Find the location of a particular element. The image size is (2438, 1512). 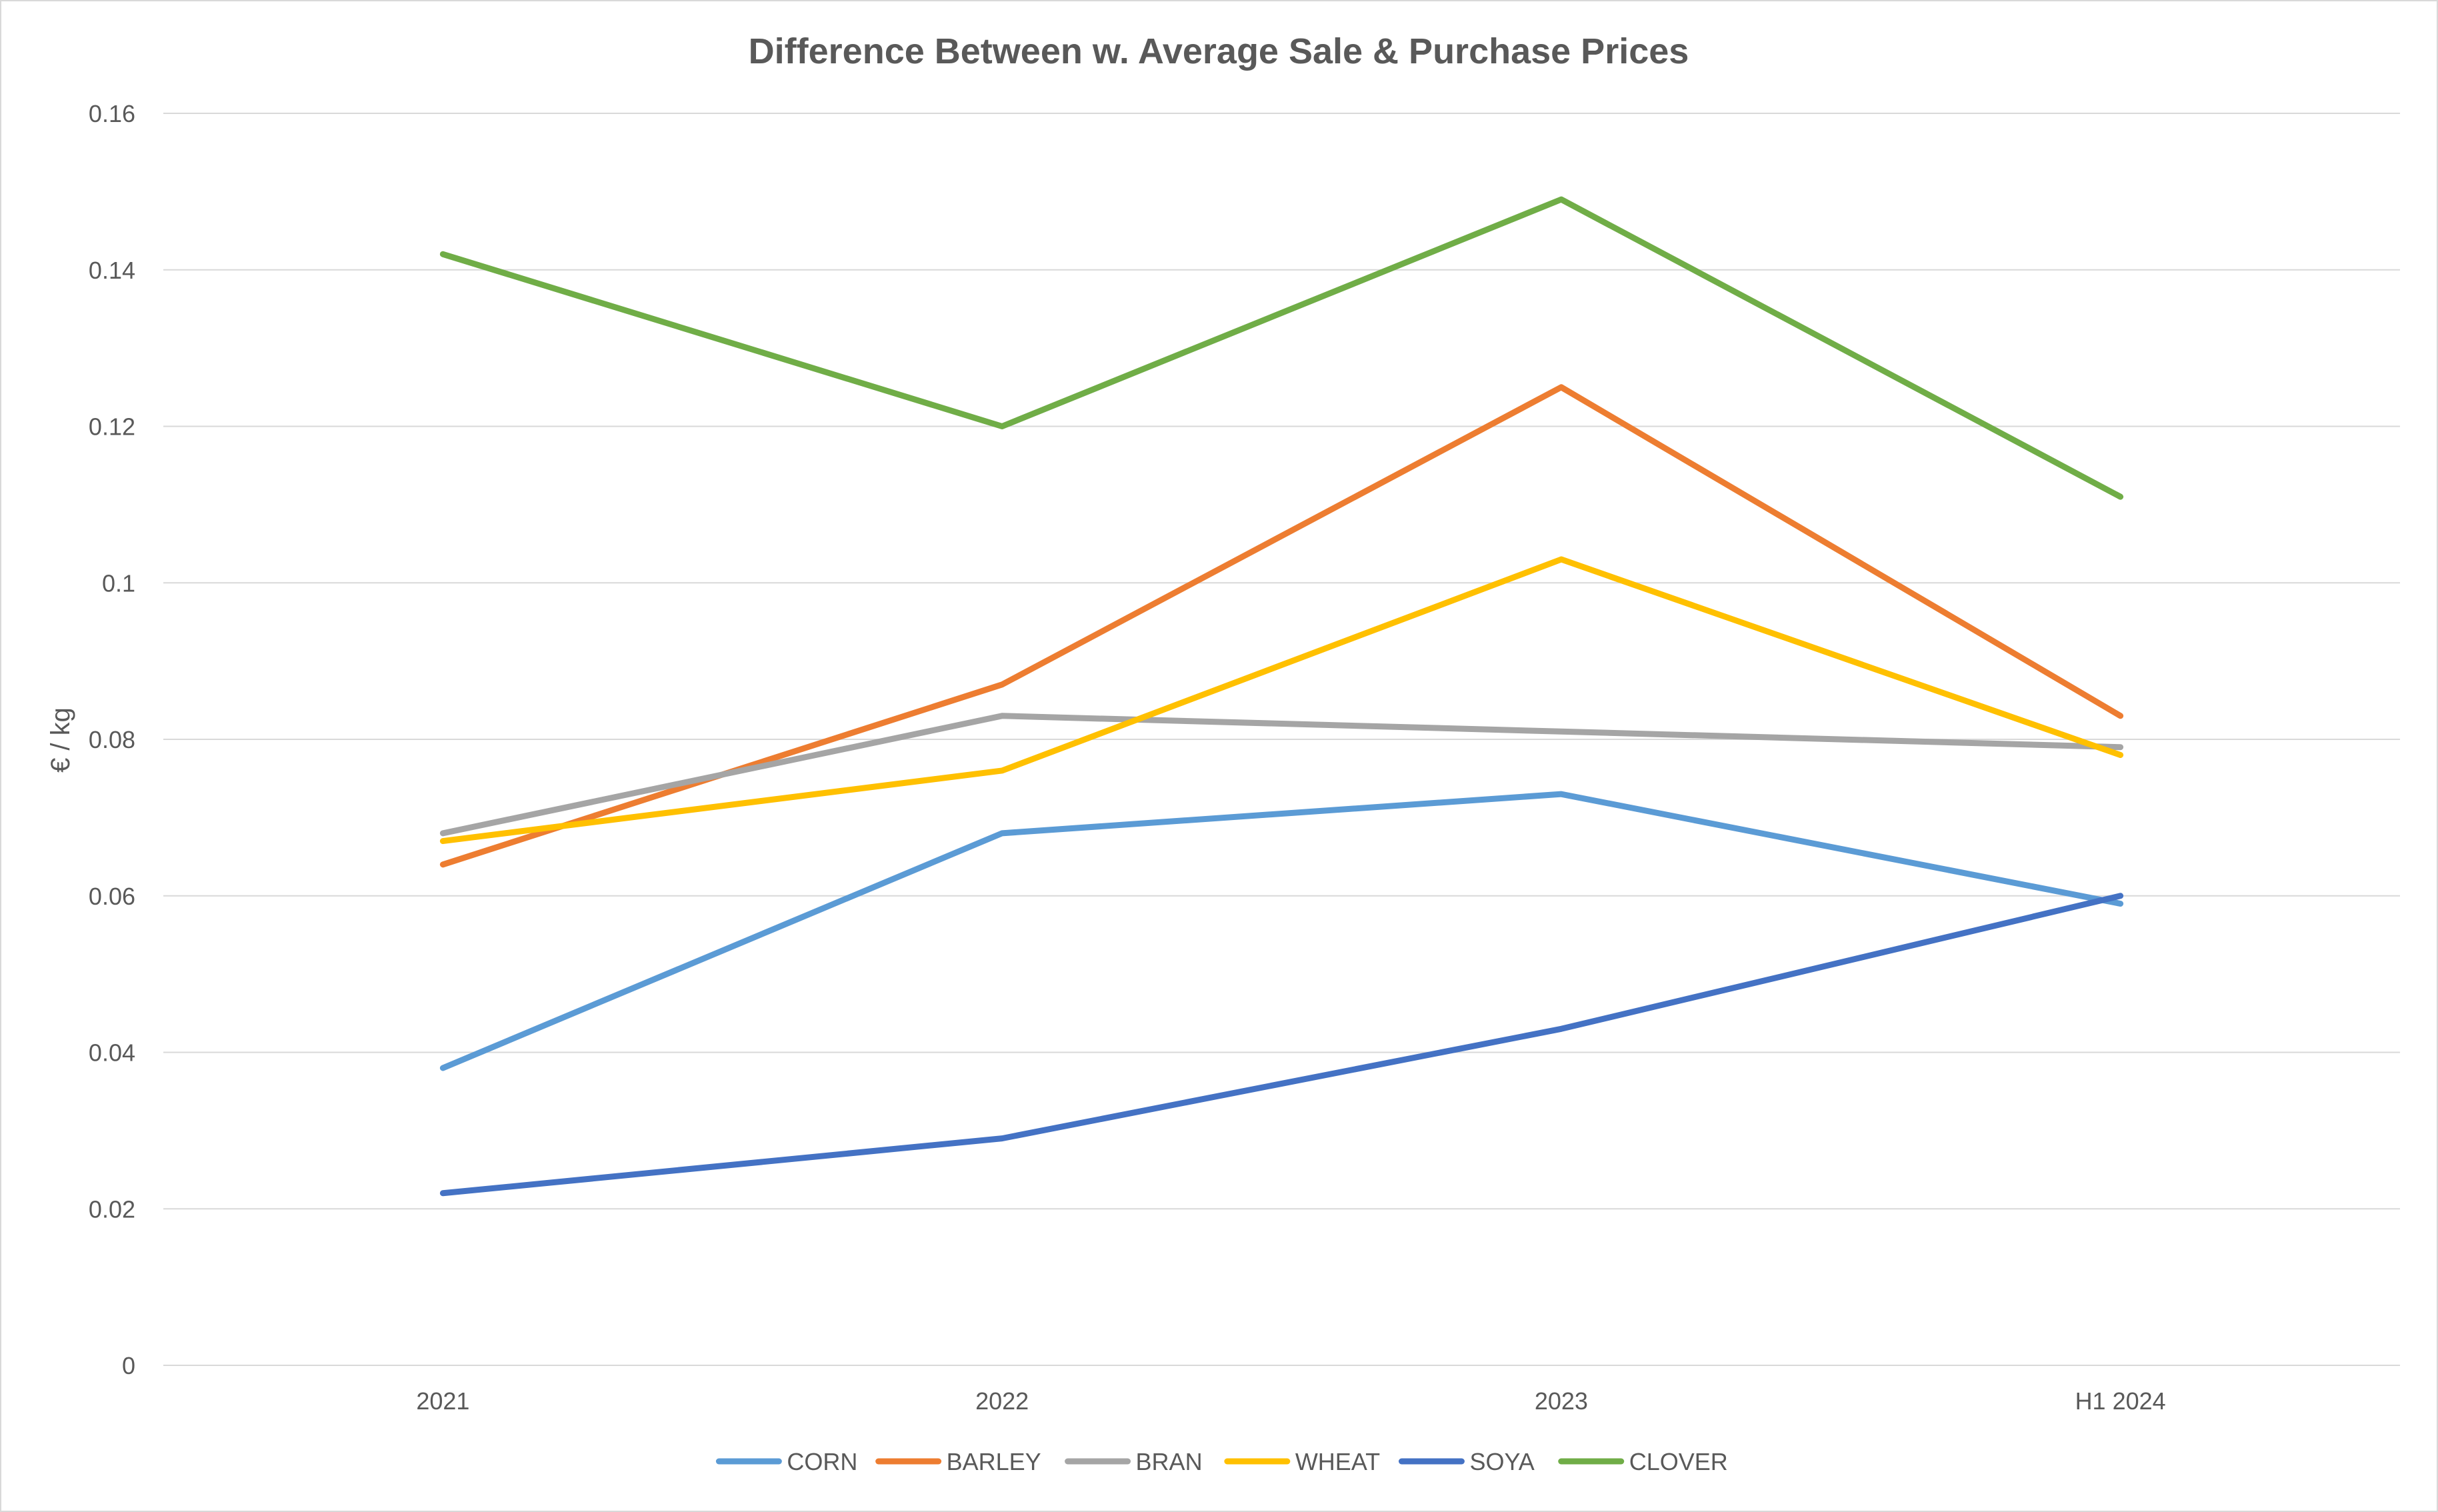

y-tick-label: 0.02 is located at coordinates (112, 1209).